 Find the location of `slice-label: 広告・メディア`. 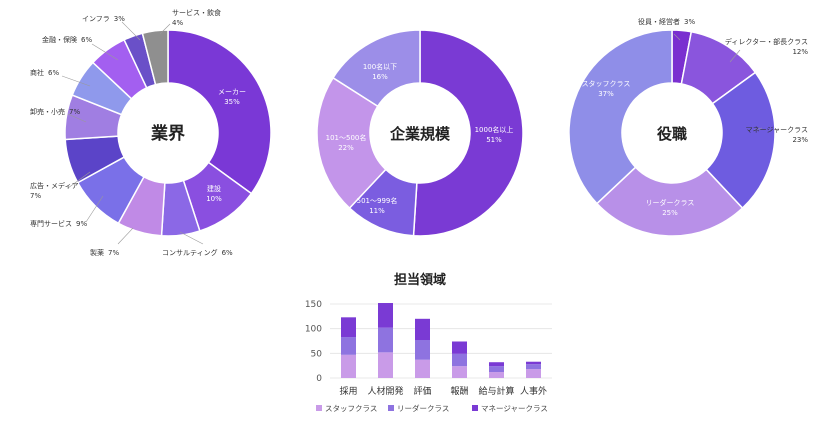

slice-label: 広告・メディア is located at coordinates (54, 185).